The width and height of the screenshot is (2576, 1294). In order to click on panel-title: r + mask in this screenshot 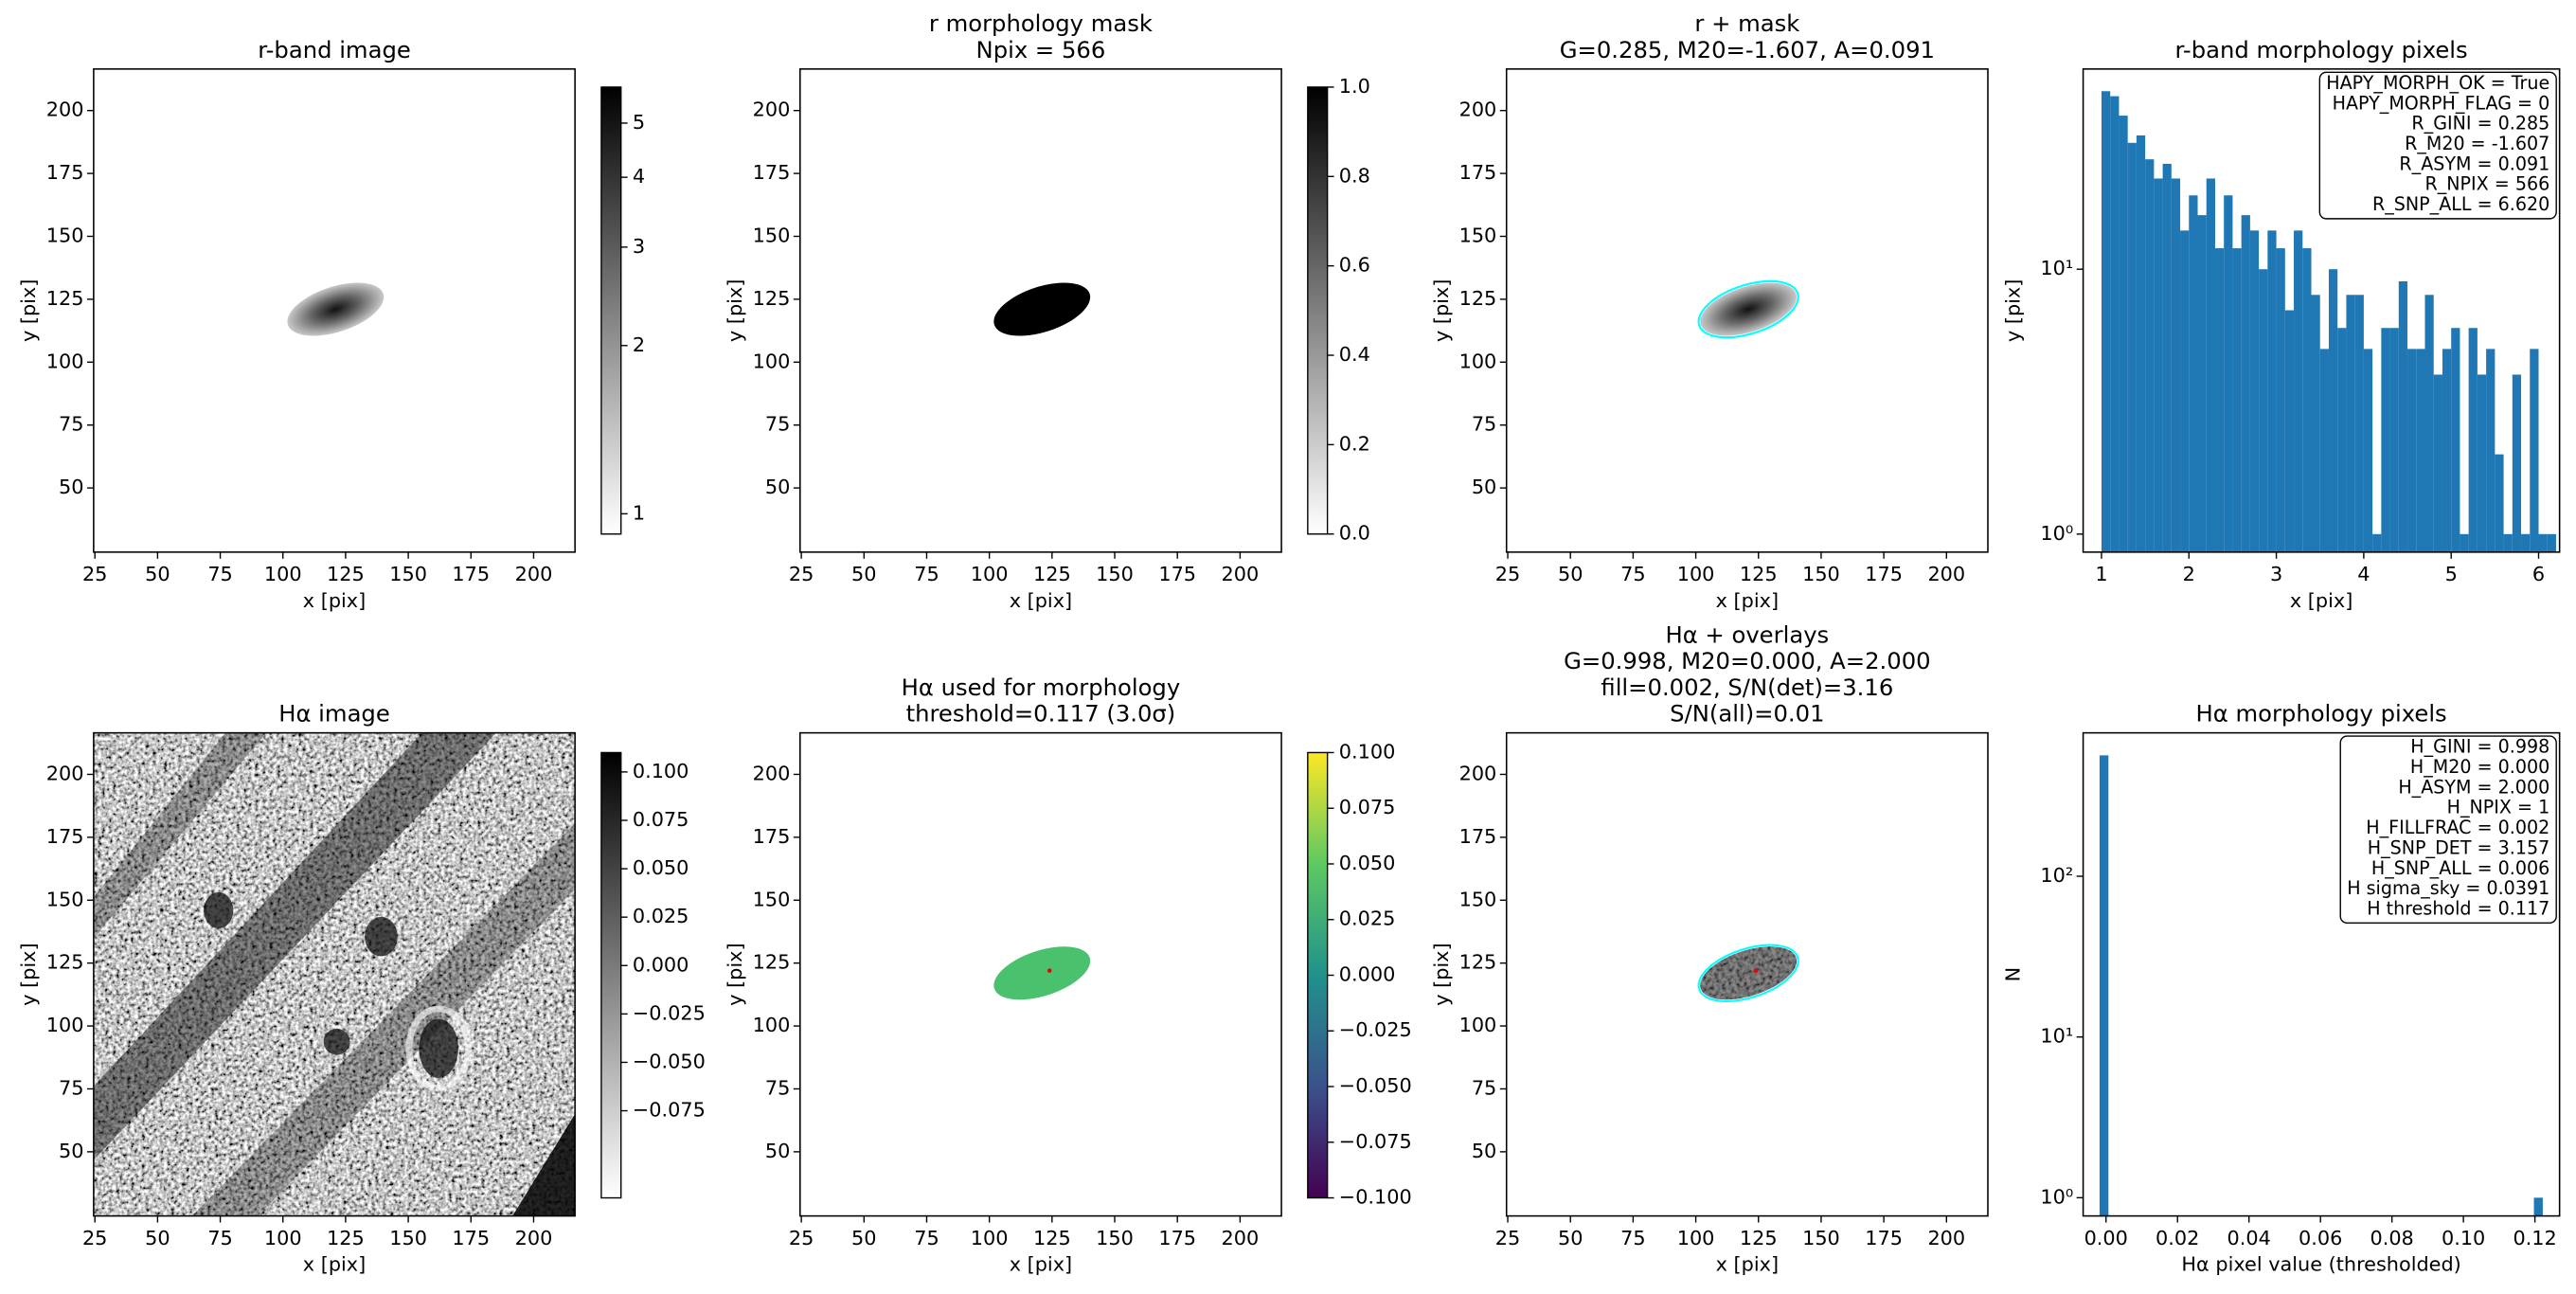, I will do `click(1746, 23)`.